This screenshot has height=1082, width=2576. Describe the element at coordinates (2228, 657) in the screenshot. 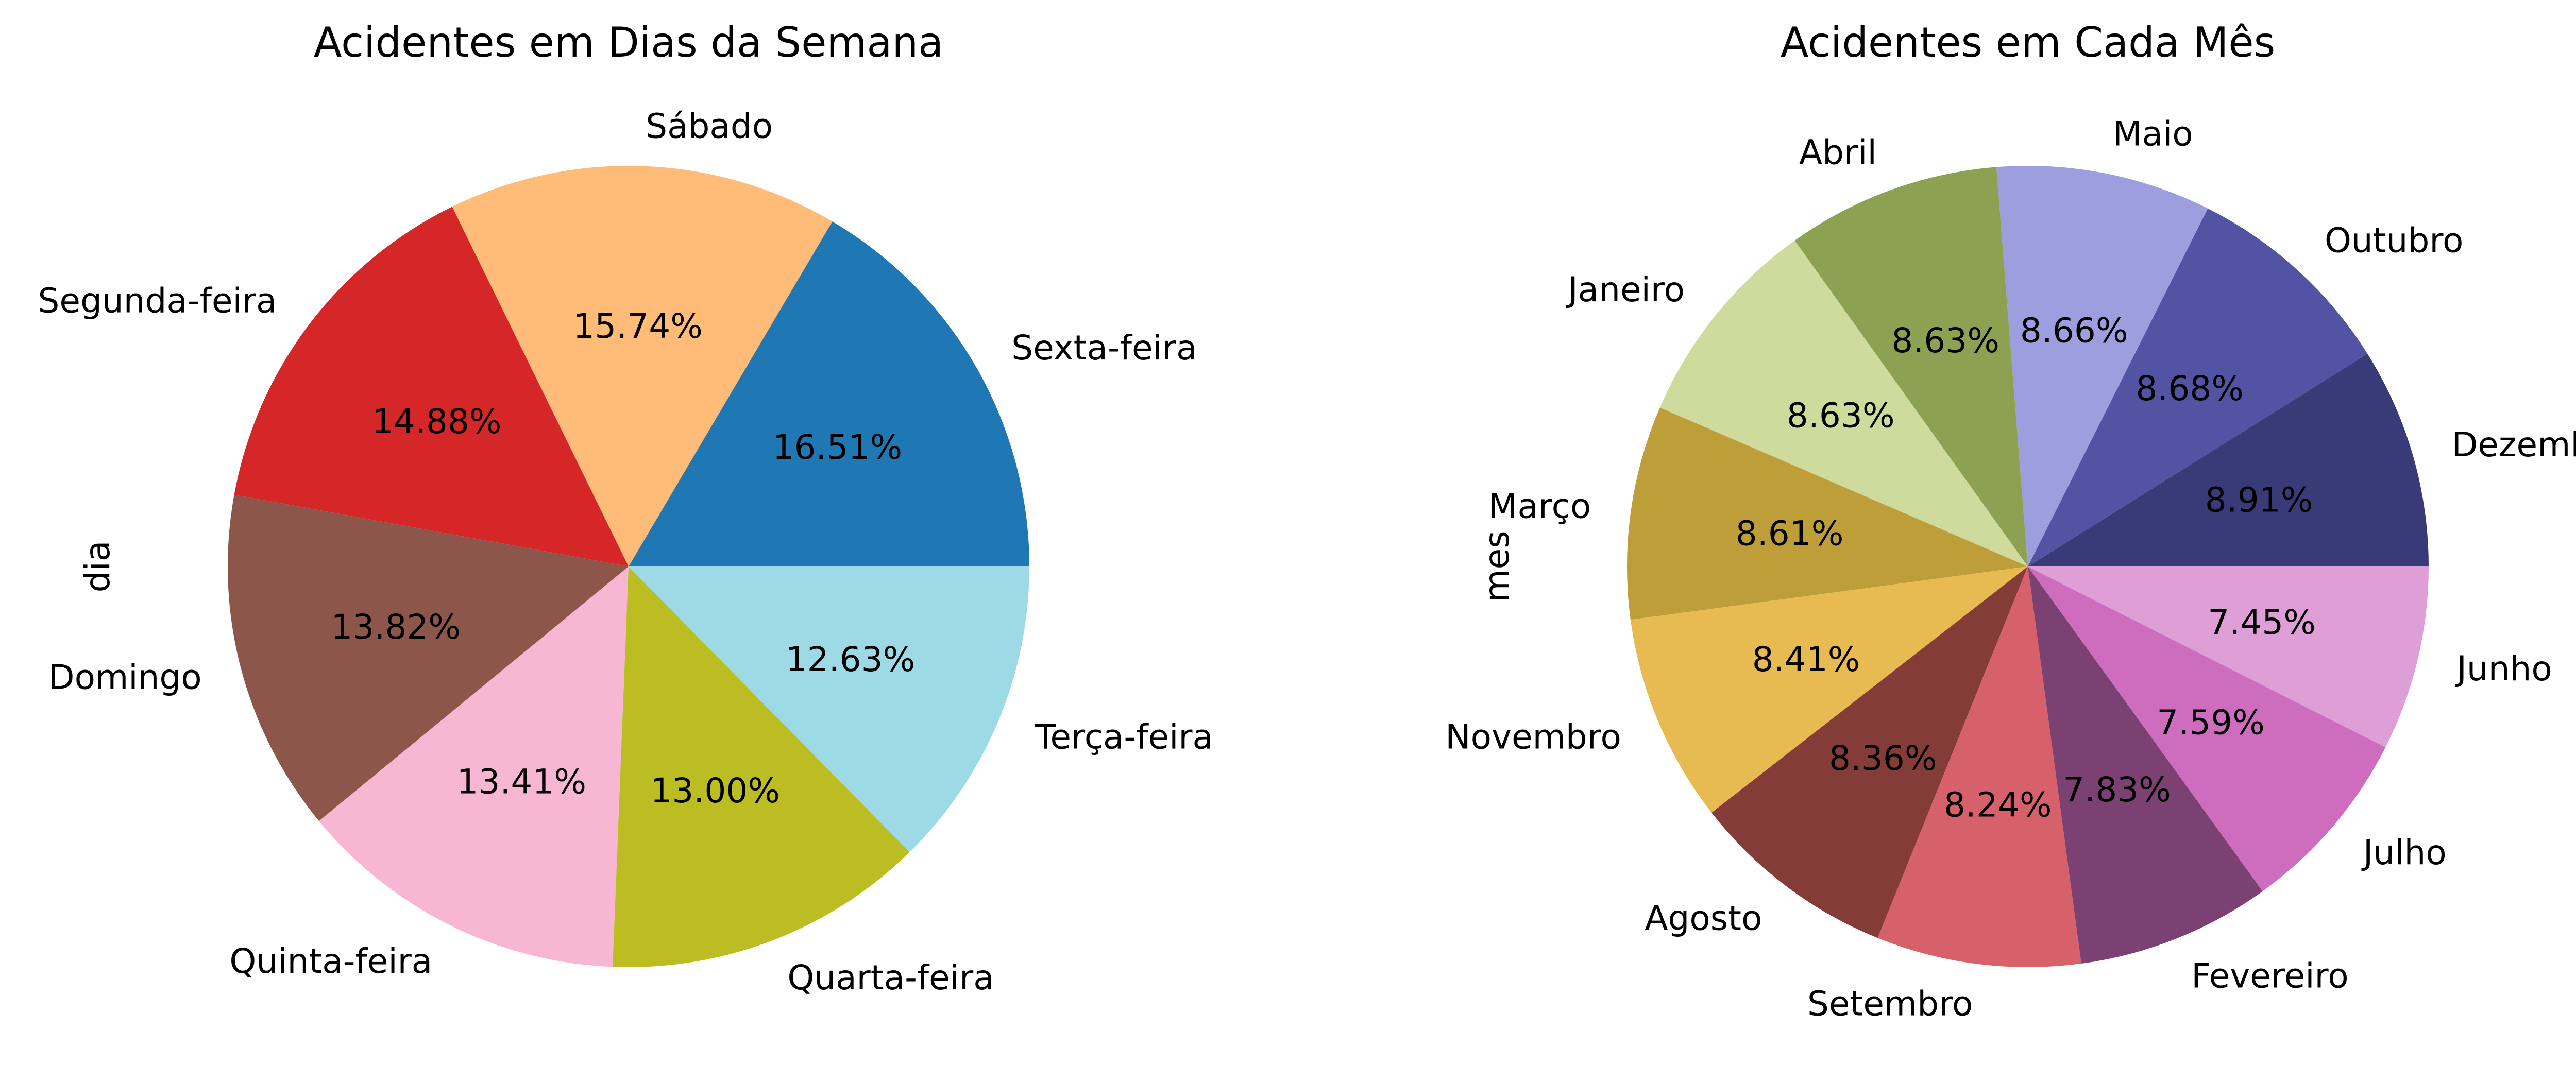

I see `month-slice-junho` at that location.